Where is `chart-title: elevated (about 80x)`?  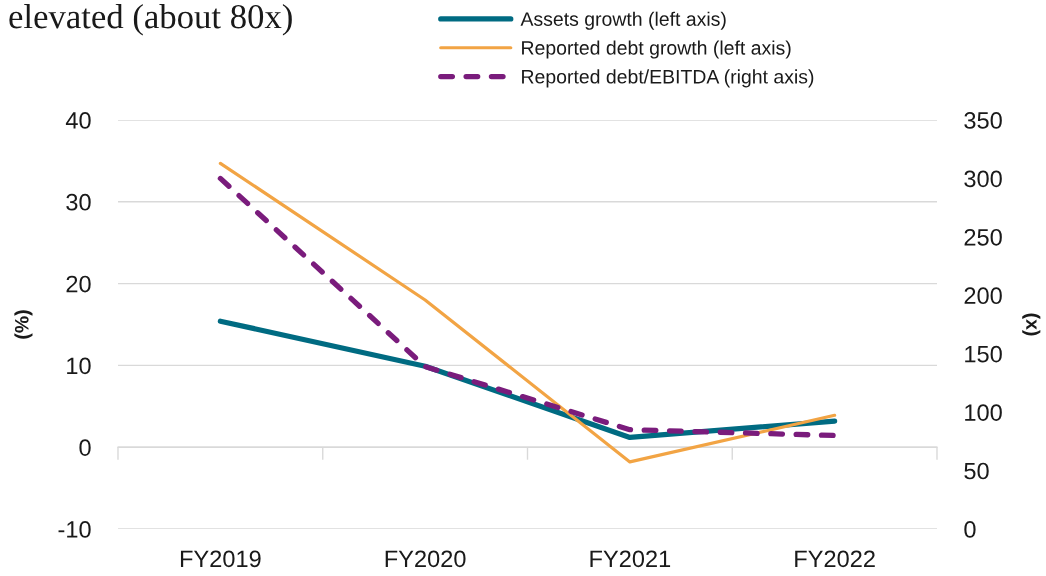
chart-title: elevated (about 80x) is located at coordinates (150, 20).